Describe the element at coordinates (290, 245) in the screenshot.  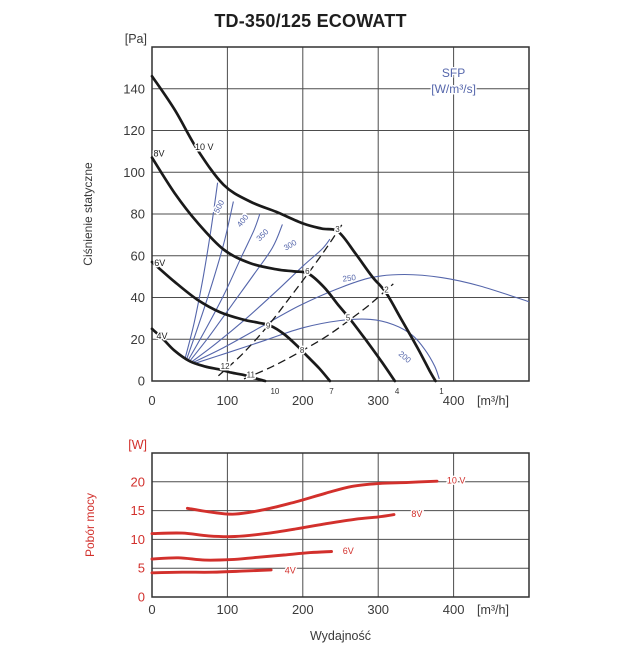
I see `sfp-value-label-300: 300` at that location.